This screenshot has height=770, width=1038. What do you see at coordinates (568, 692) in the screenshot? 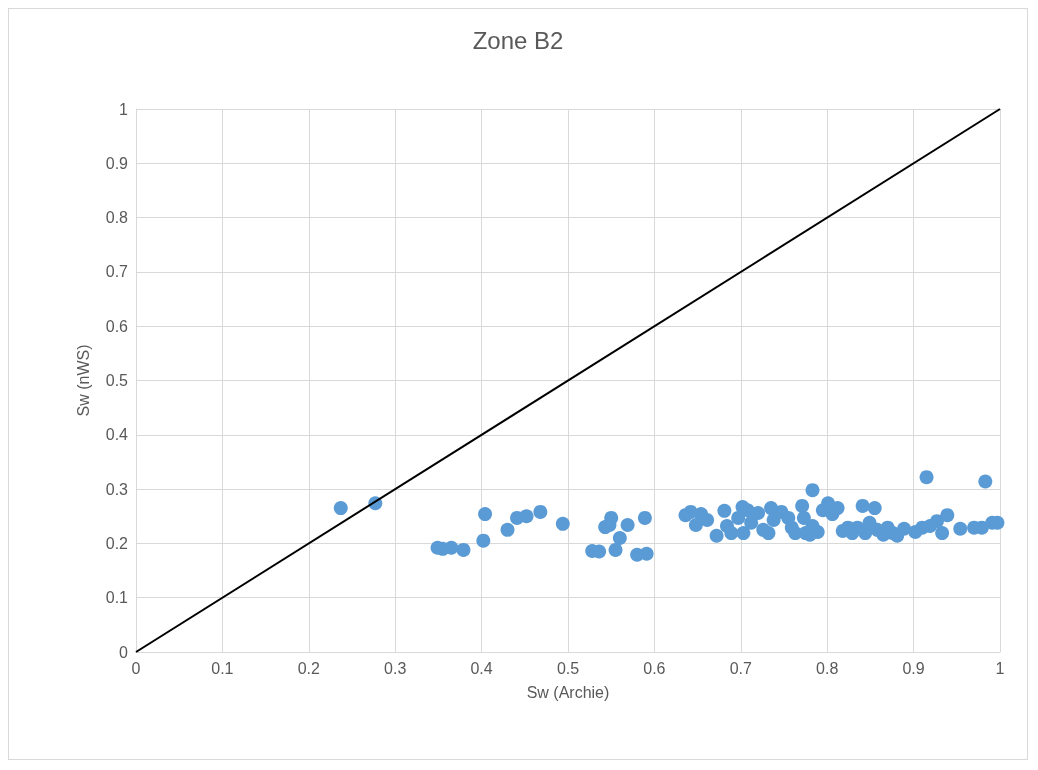
I see `x-axis-title: Sw (Archie)` at bounding box center [568, 692].